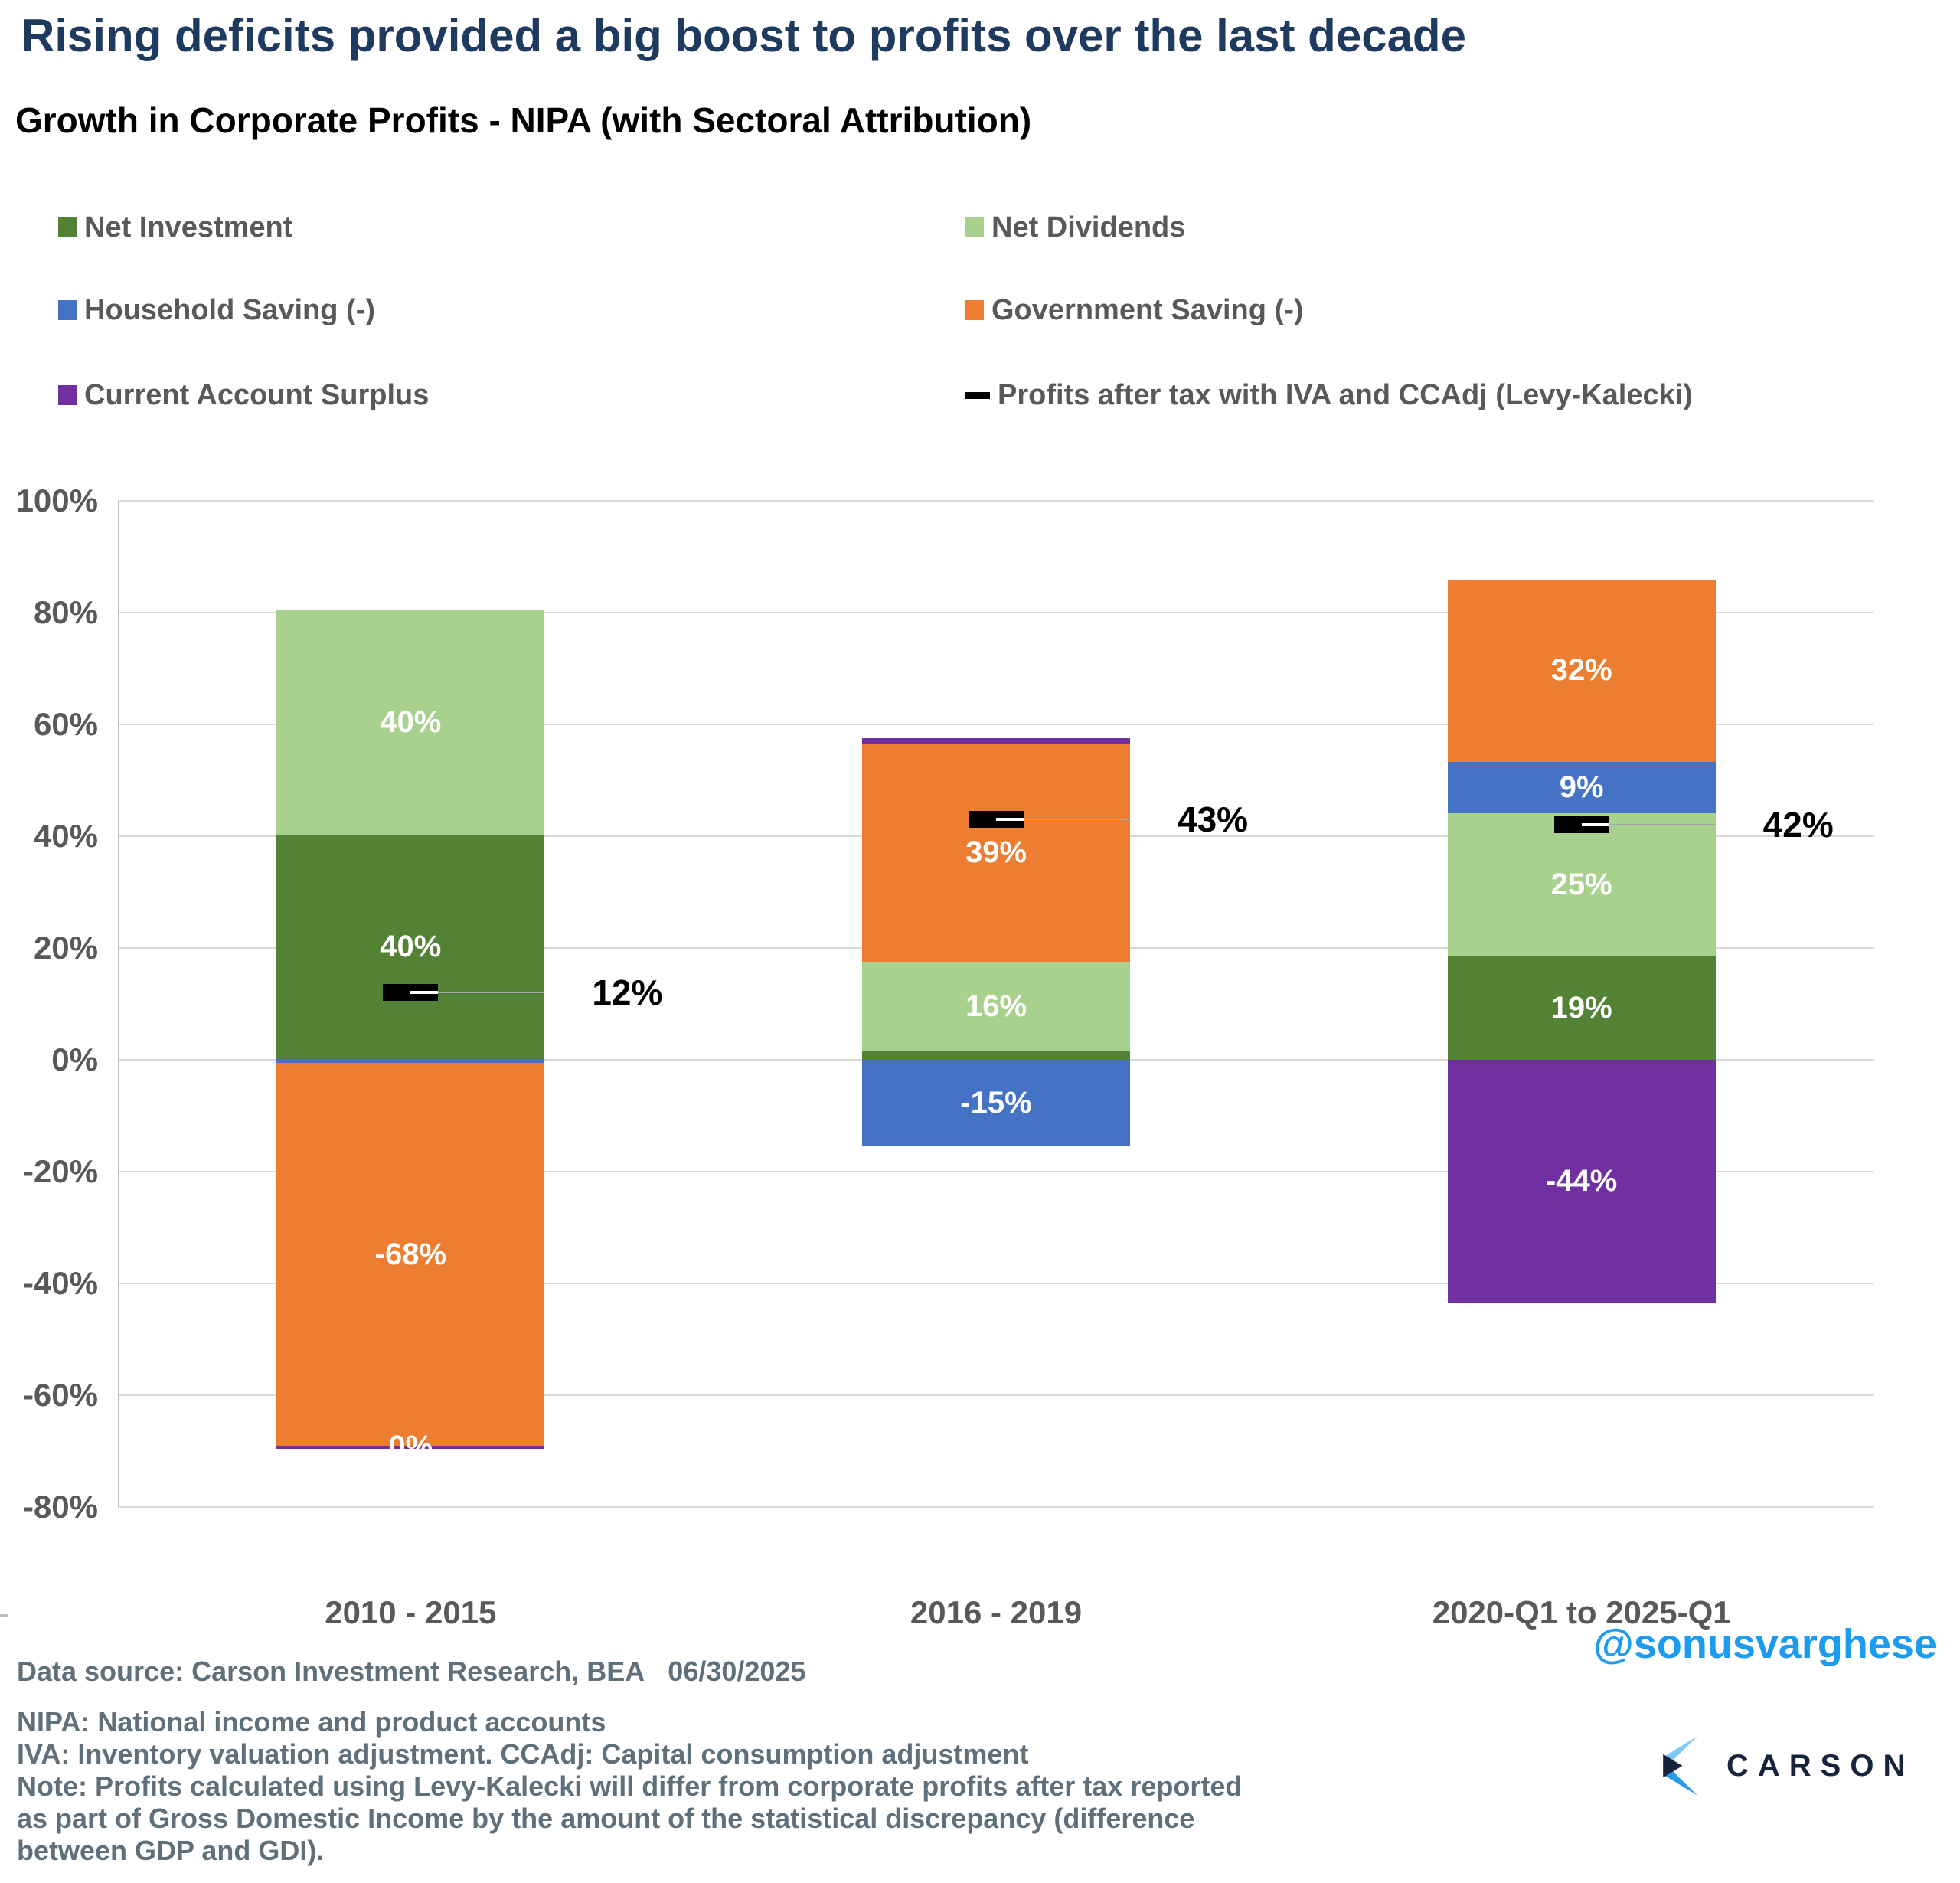  I want to click on bar-segment: 9%, so click(1581, 787).